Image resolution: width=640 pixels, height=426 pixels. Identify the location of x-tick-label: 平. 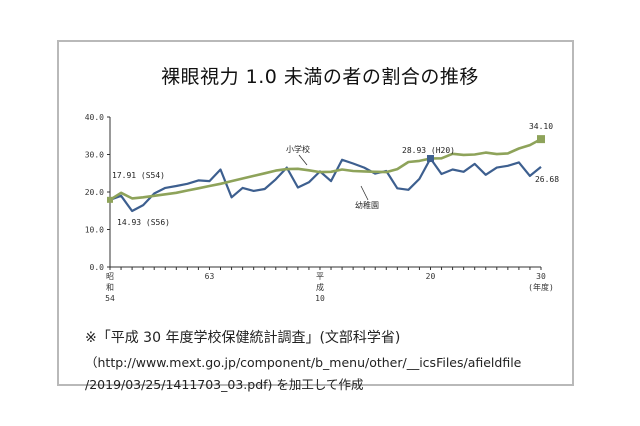
(320, 276).